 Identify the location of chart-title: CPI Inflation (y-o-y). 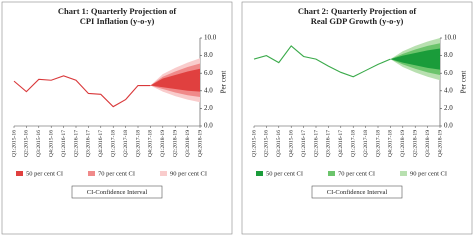
(117, 21).